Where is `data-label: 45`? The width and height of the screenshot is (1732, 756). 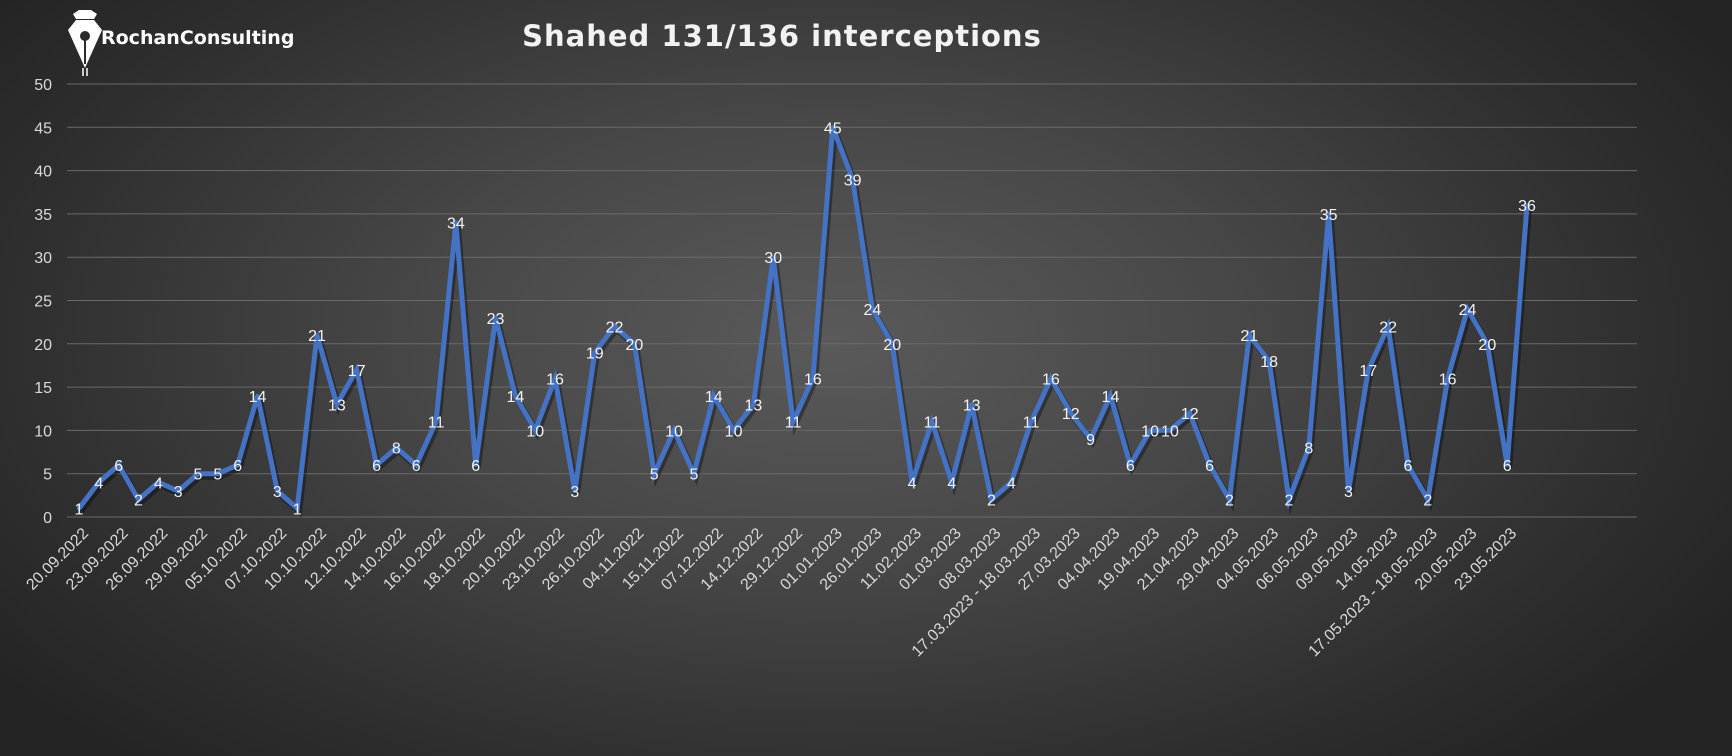
data-label: 45 is located at coordinates (833, 128).